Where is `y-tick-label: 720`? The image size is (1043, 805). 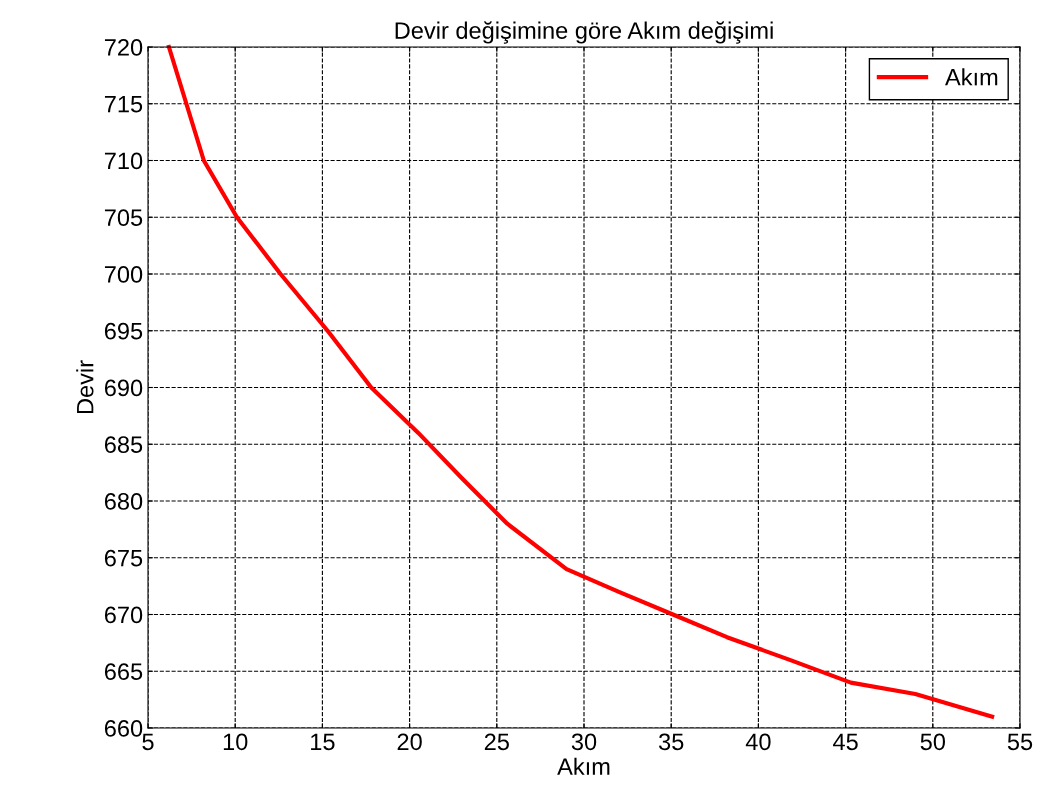 y-tick-label: 720 is located at coordinates (123, 47).